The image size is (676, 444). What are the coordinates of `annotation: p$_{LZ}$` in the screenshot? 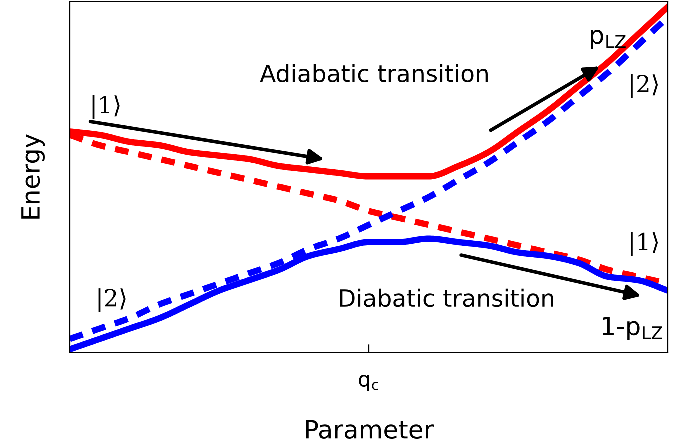 It's located at (608, 40).